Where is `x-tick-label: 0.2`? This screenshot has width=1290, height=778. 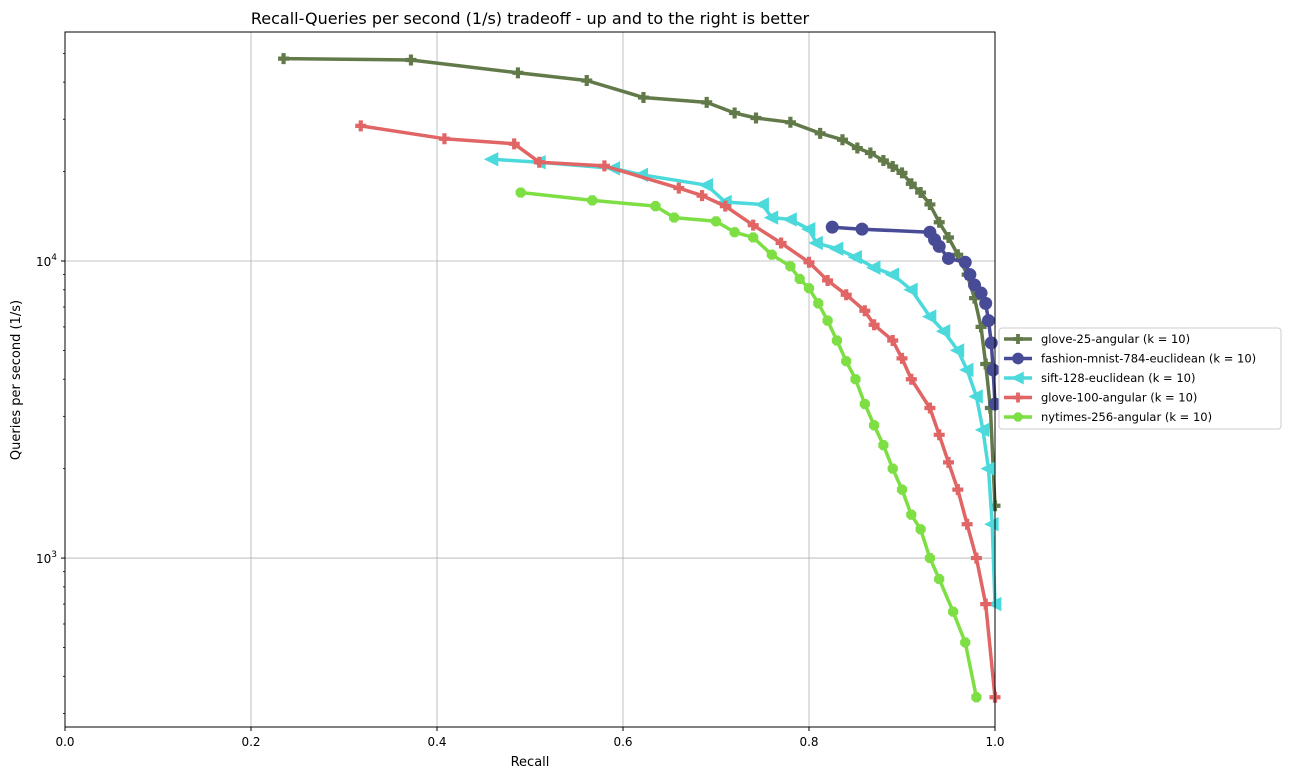
x-tick-label: 0.2 is located at coordinates (250, 742).